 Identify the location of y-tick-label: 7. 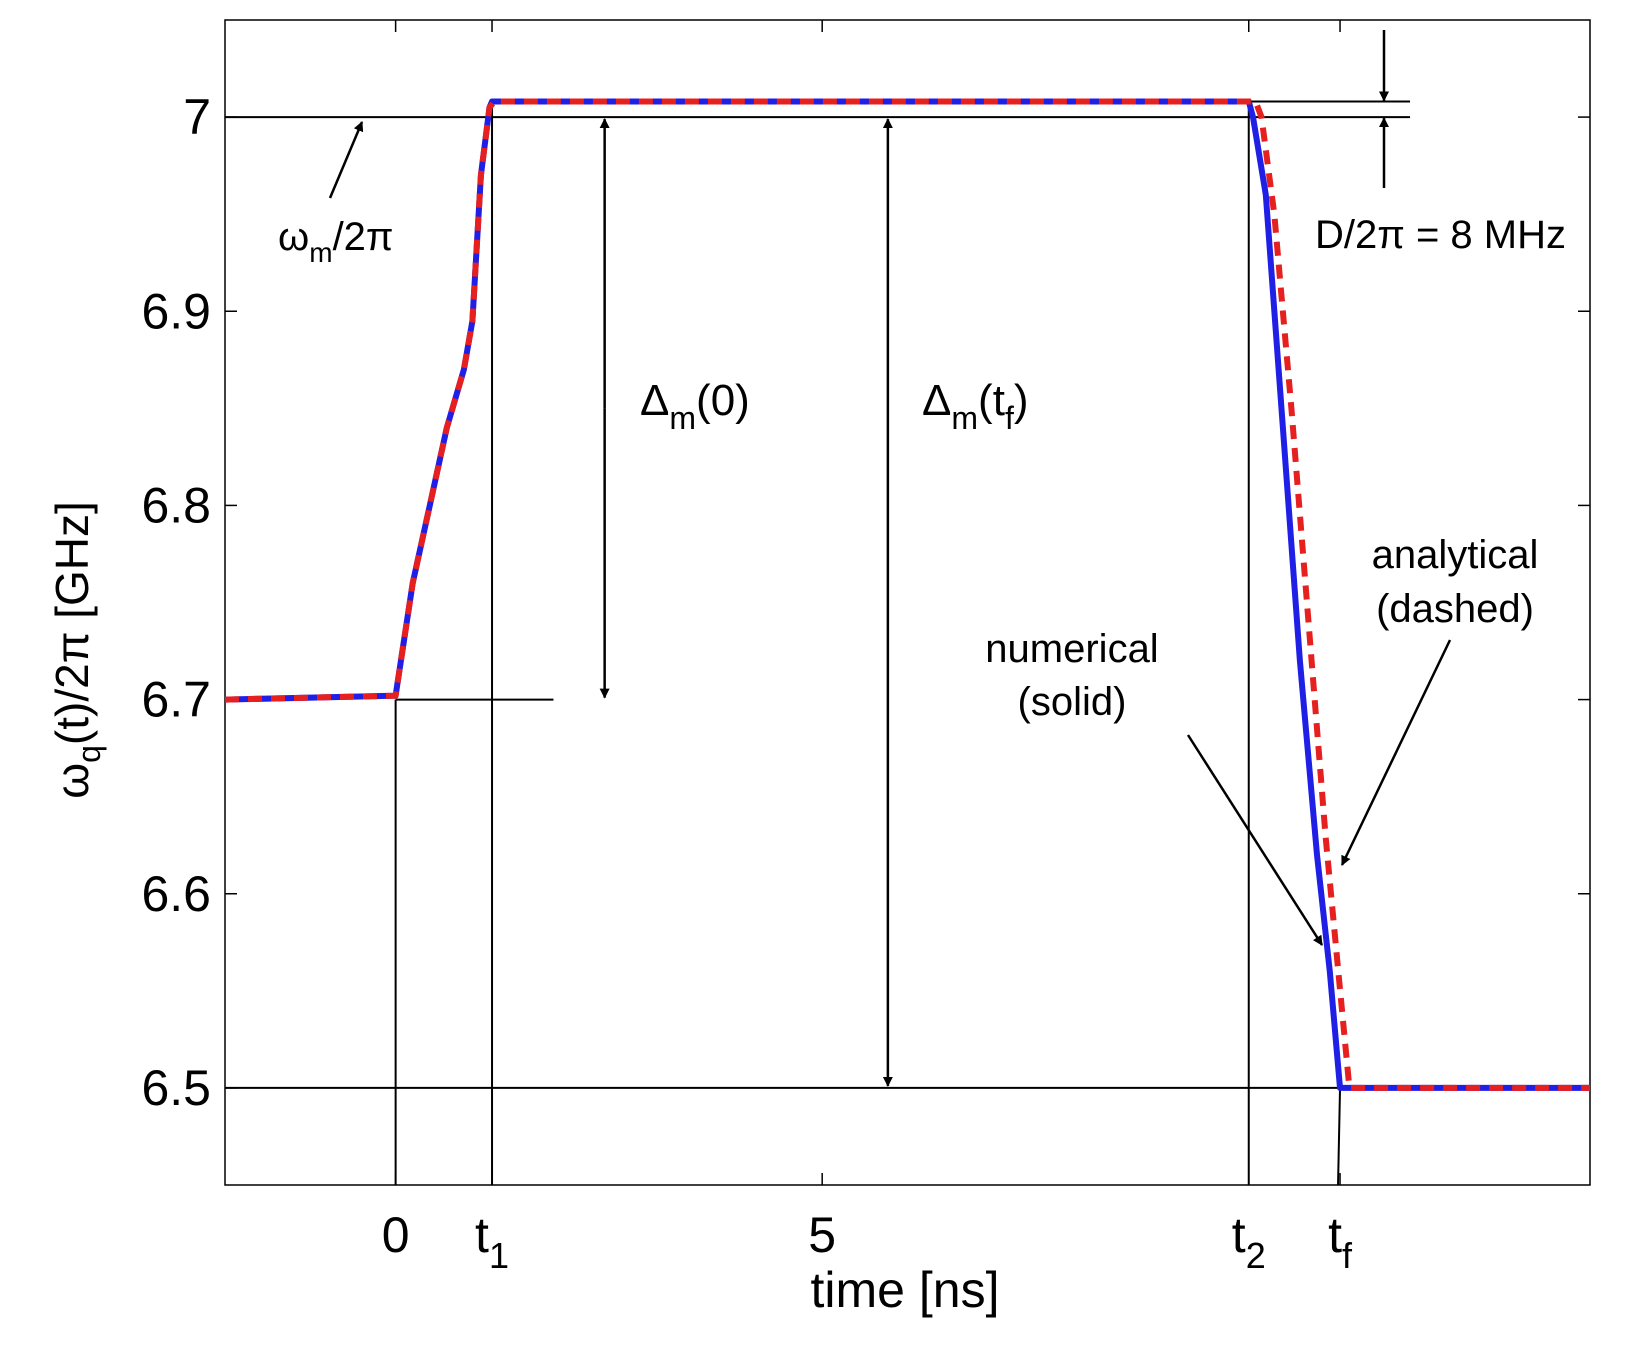
(197, 117).